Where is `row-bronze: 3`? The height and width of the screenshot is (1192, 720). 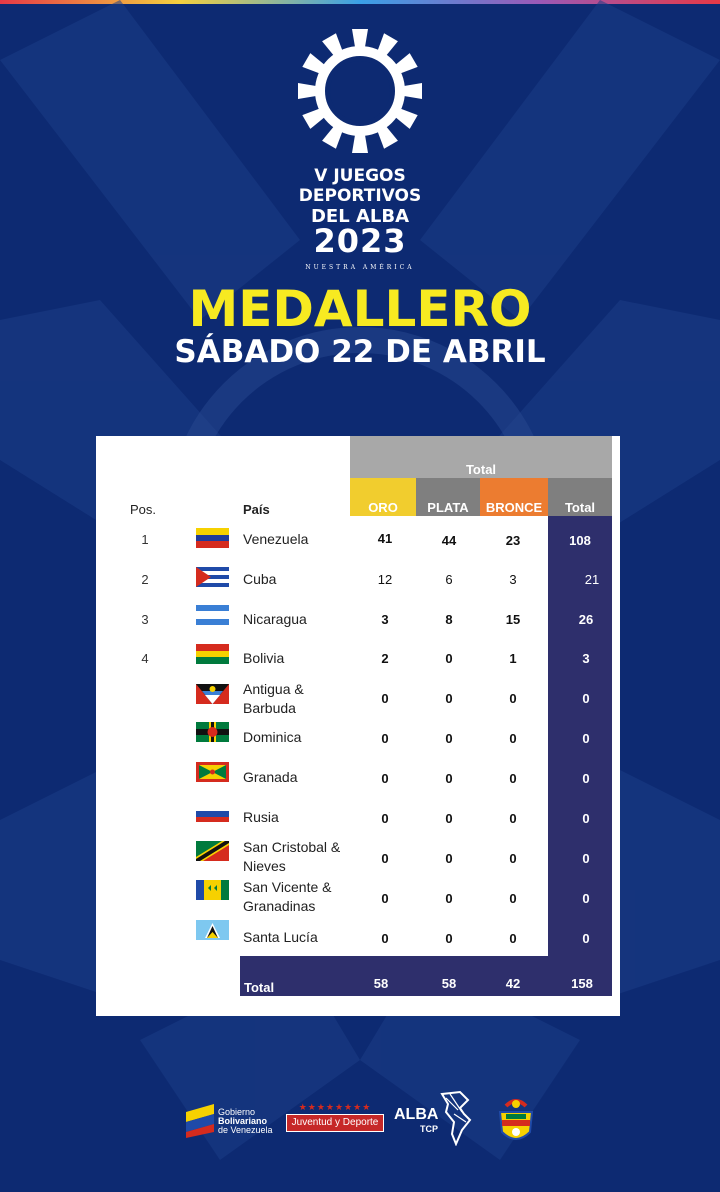 row-bronze: 3 is located at coordinates (513, 579).